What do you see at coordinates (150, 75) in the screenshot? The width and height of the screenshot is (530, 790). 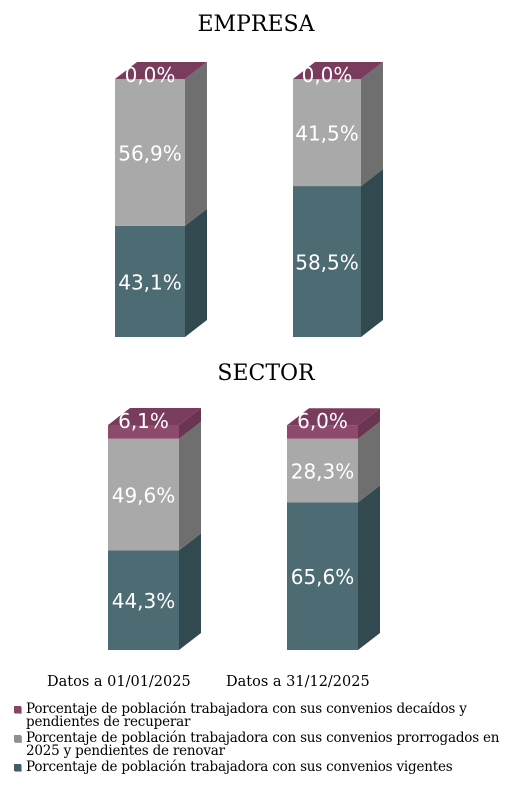 I see `data-label-0-0-decaidos: 0,0%` at bounding box center [150, 75].